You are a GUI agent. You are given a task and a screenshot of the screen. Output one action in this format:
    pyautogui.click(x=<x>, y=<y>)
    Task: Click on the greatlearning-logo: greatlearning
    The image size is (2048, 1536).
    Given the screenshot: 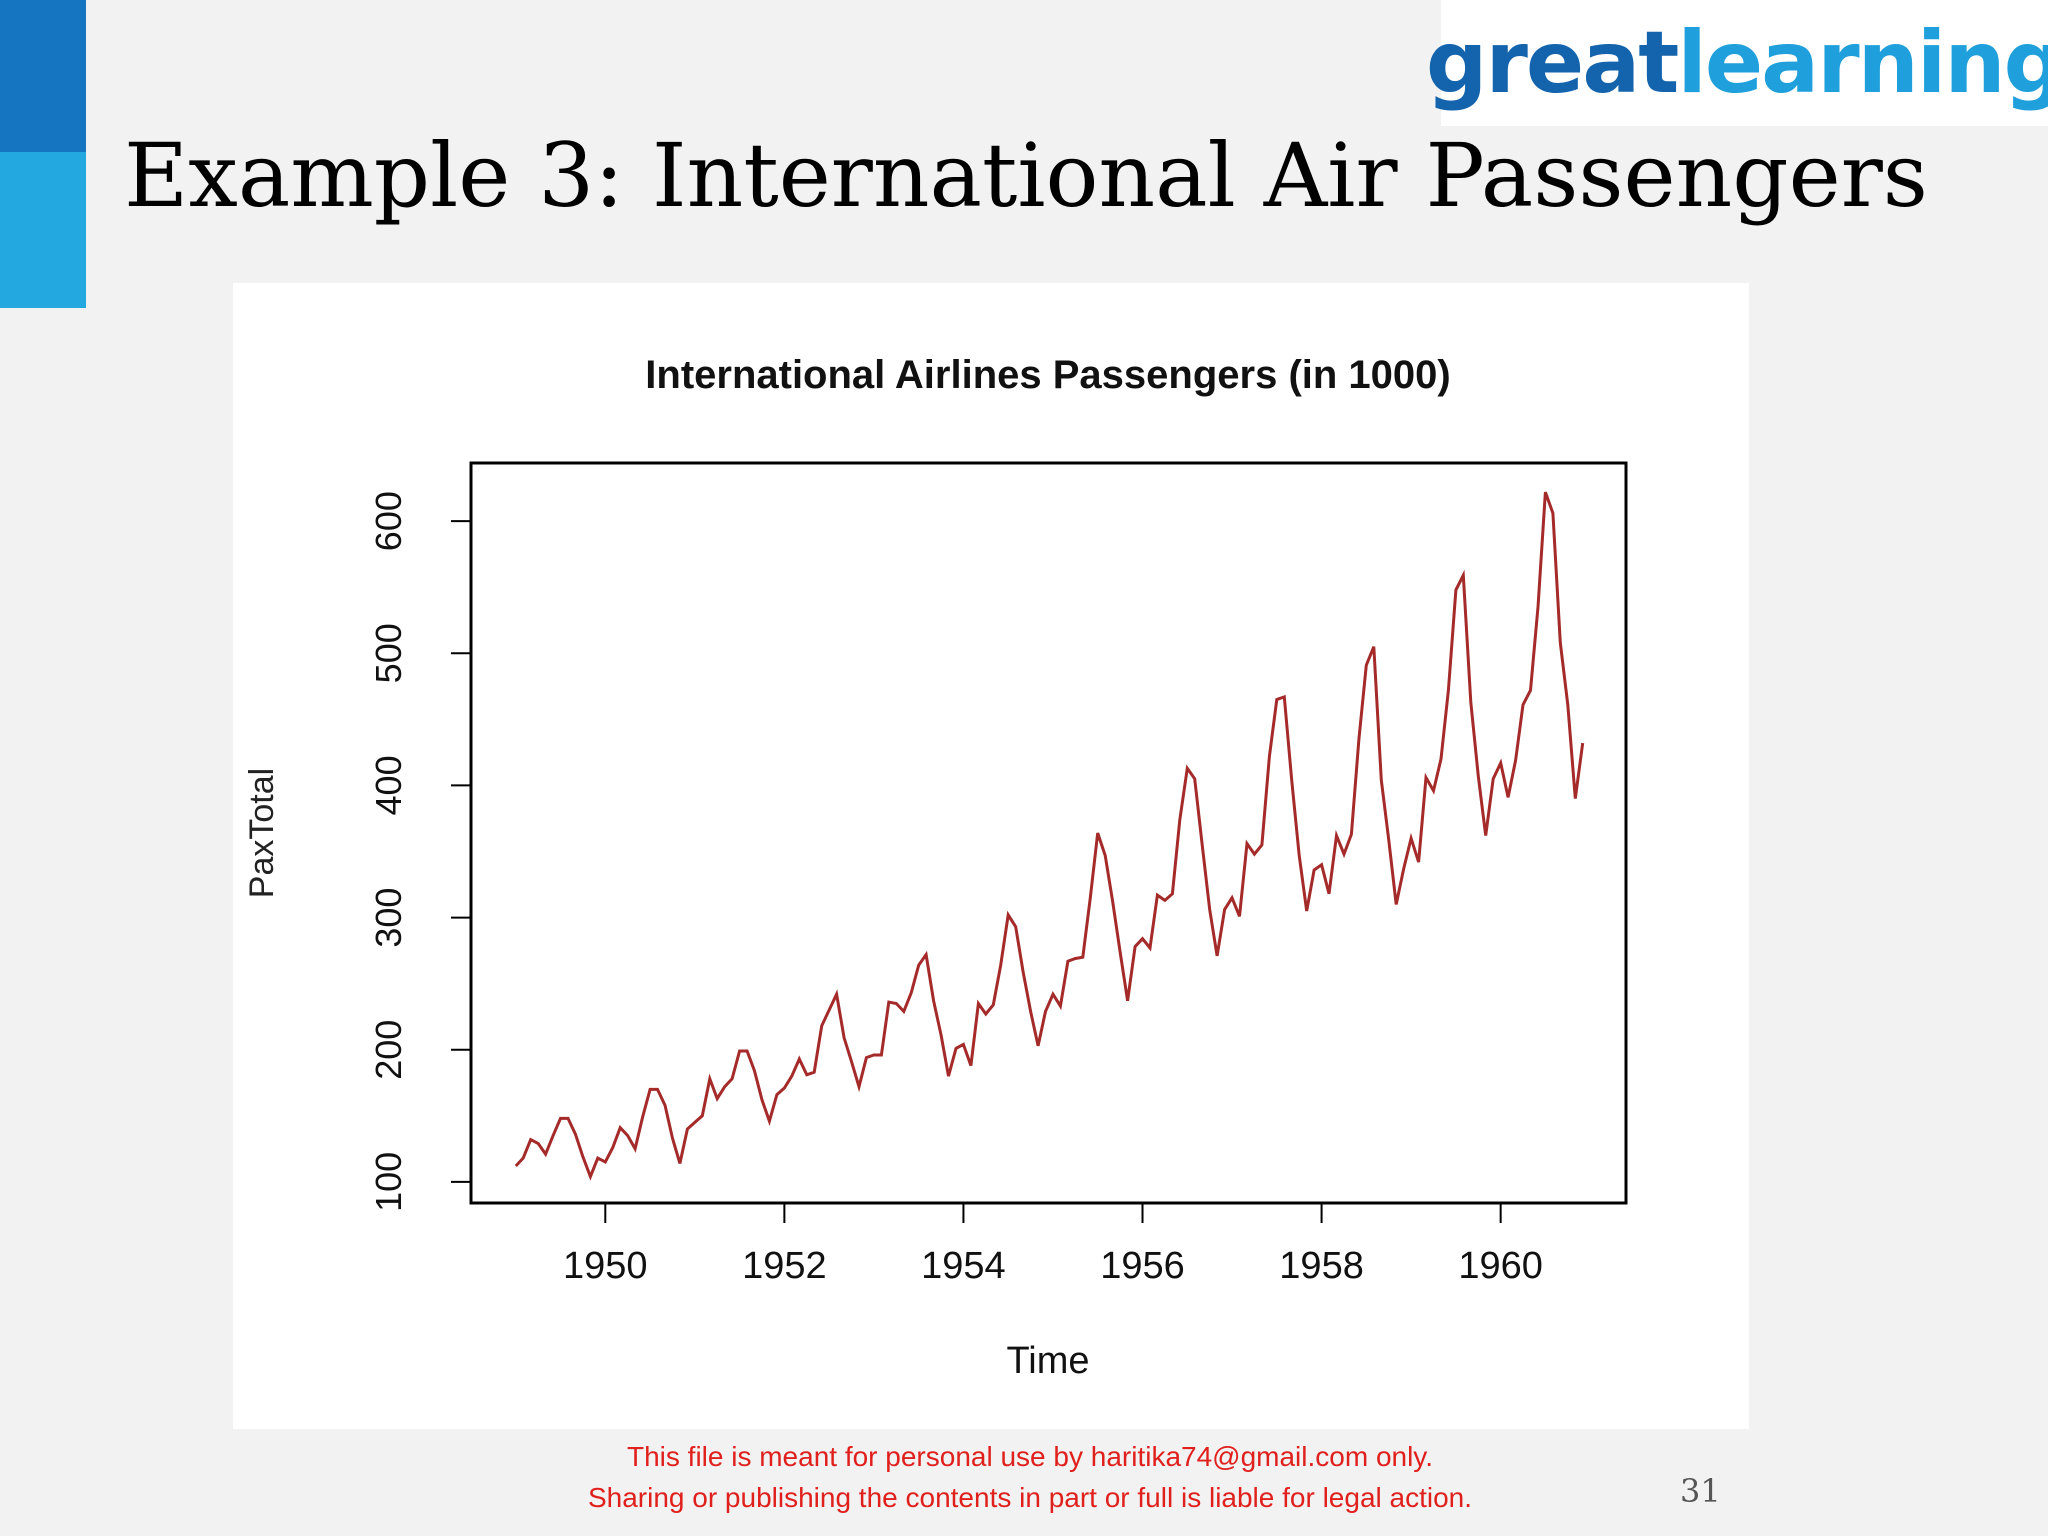 What is the action you would take?
    pyautogui.click(x=1737, y=63)
    